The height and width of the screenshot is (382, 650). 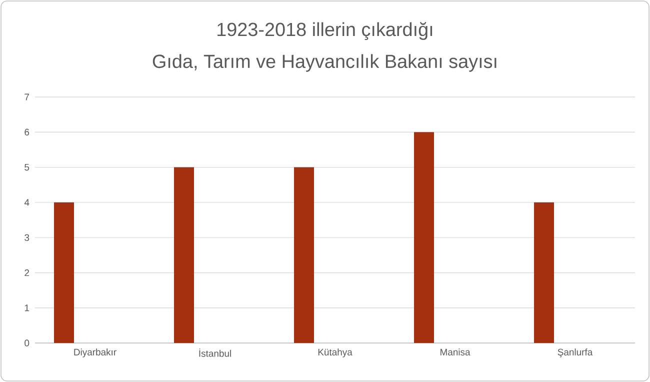 I want to click on y-tick-label: 1, so click(x=27, y=308).